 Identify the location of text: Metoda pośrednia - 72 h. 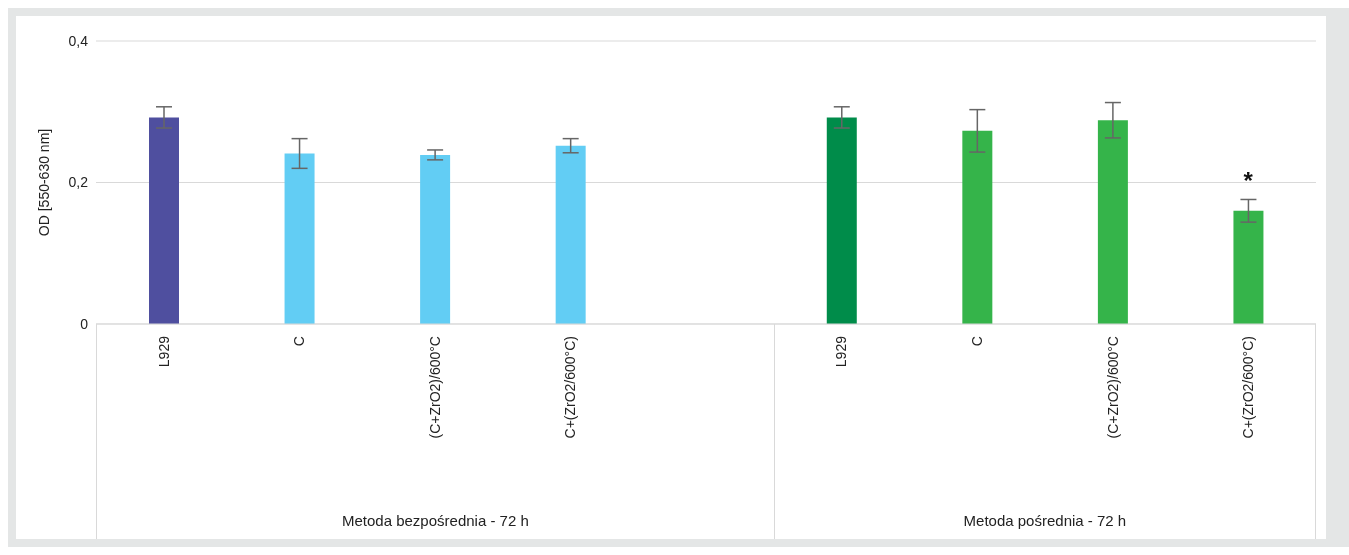
(1045, 520).